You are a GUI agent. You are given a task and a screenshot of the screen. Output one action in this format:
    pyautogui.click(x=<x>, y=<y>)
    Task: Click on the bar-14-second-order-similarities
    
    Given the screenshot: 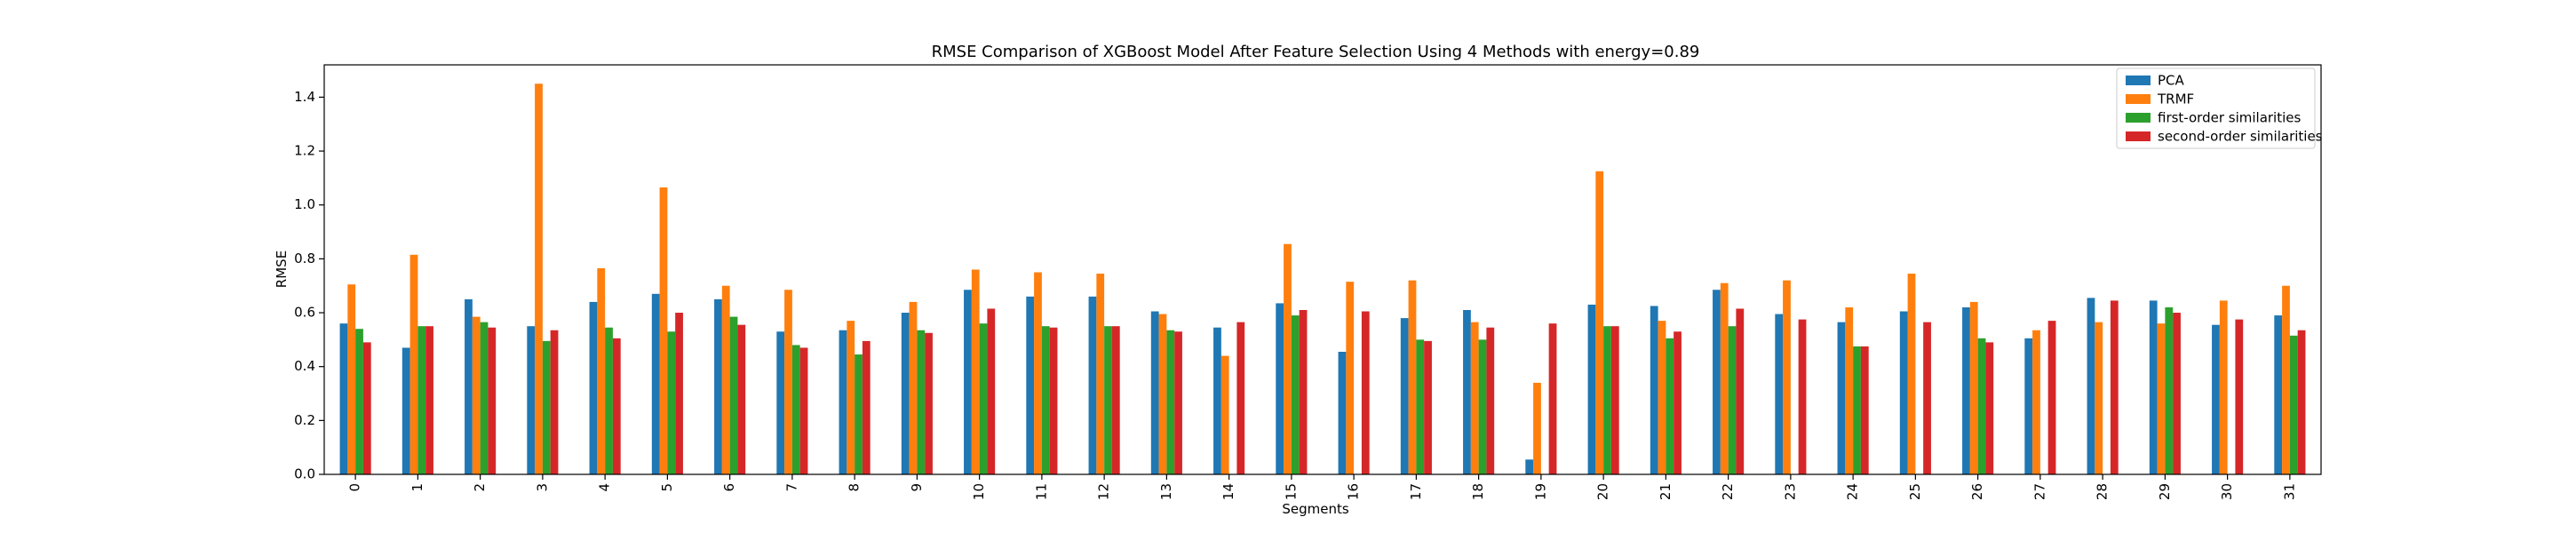 What is the action you would take?
    pyautogui.click(x=1240, y=398)
    